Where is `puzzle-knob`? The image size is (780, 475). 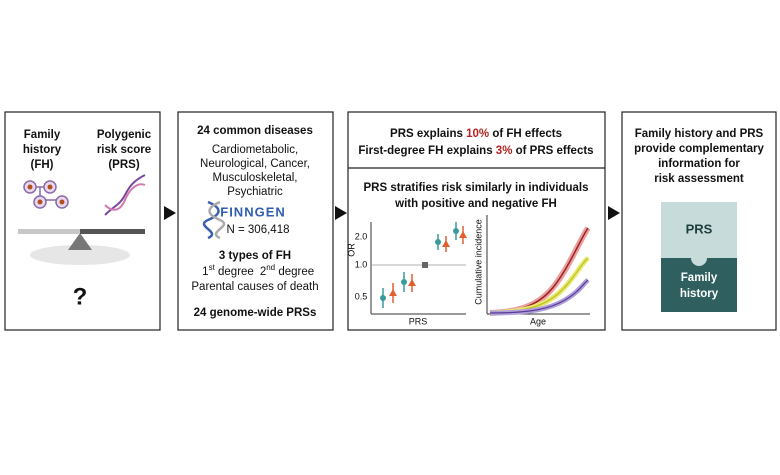 puzzle-knob is located at coordinates (699, 258).